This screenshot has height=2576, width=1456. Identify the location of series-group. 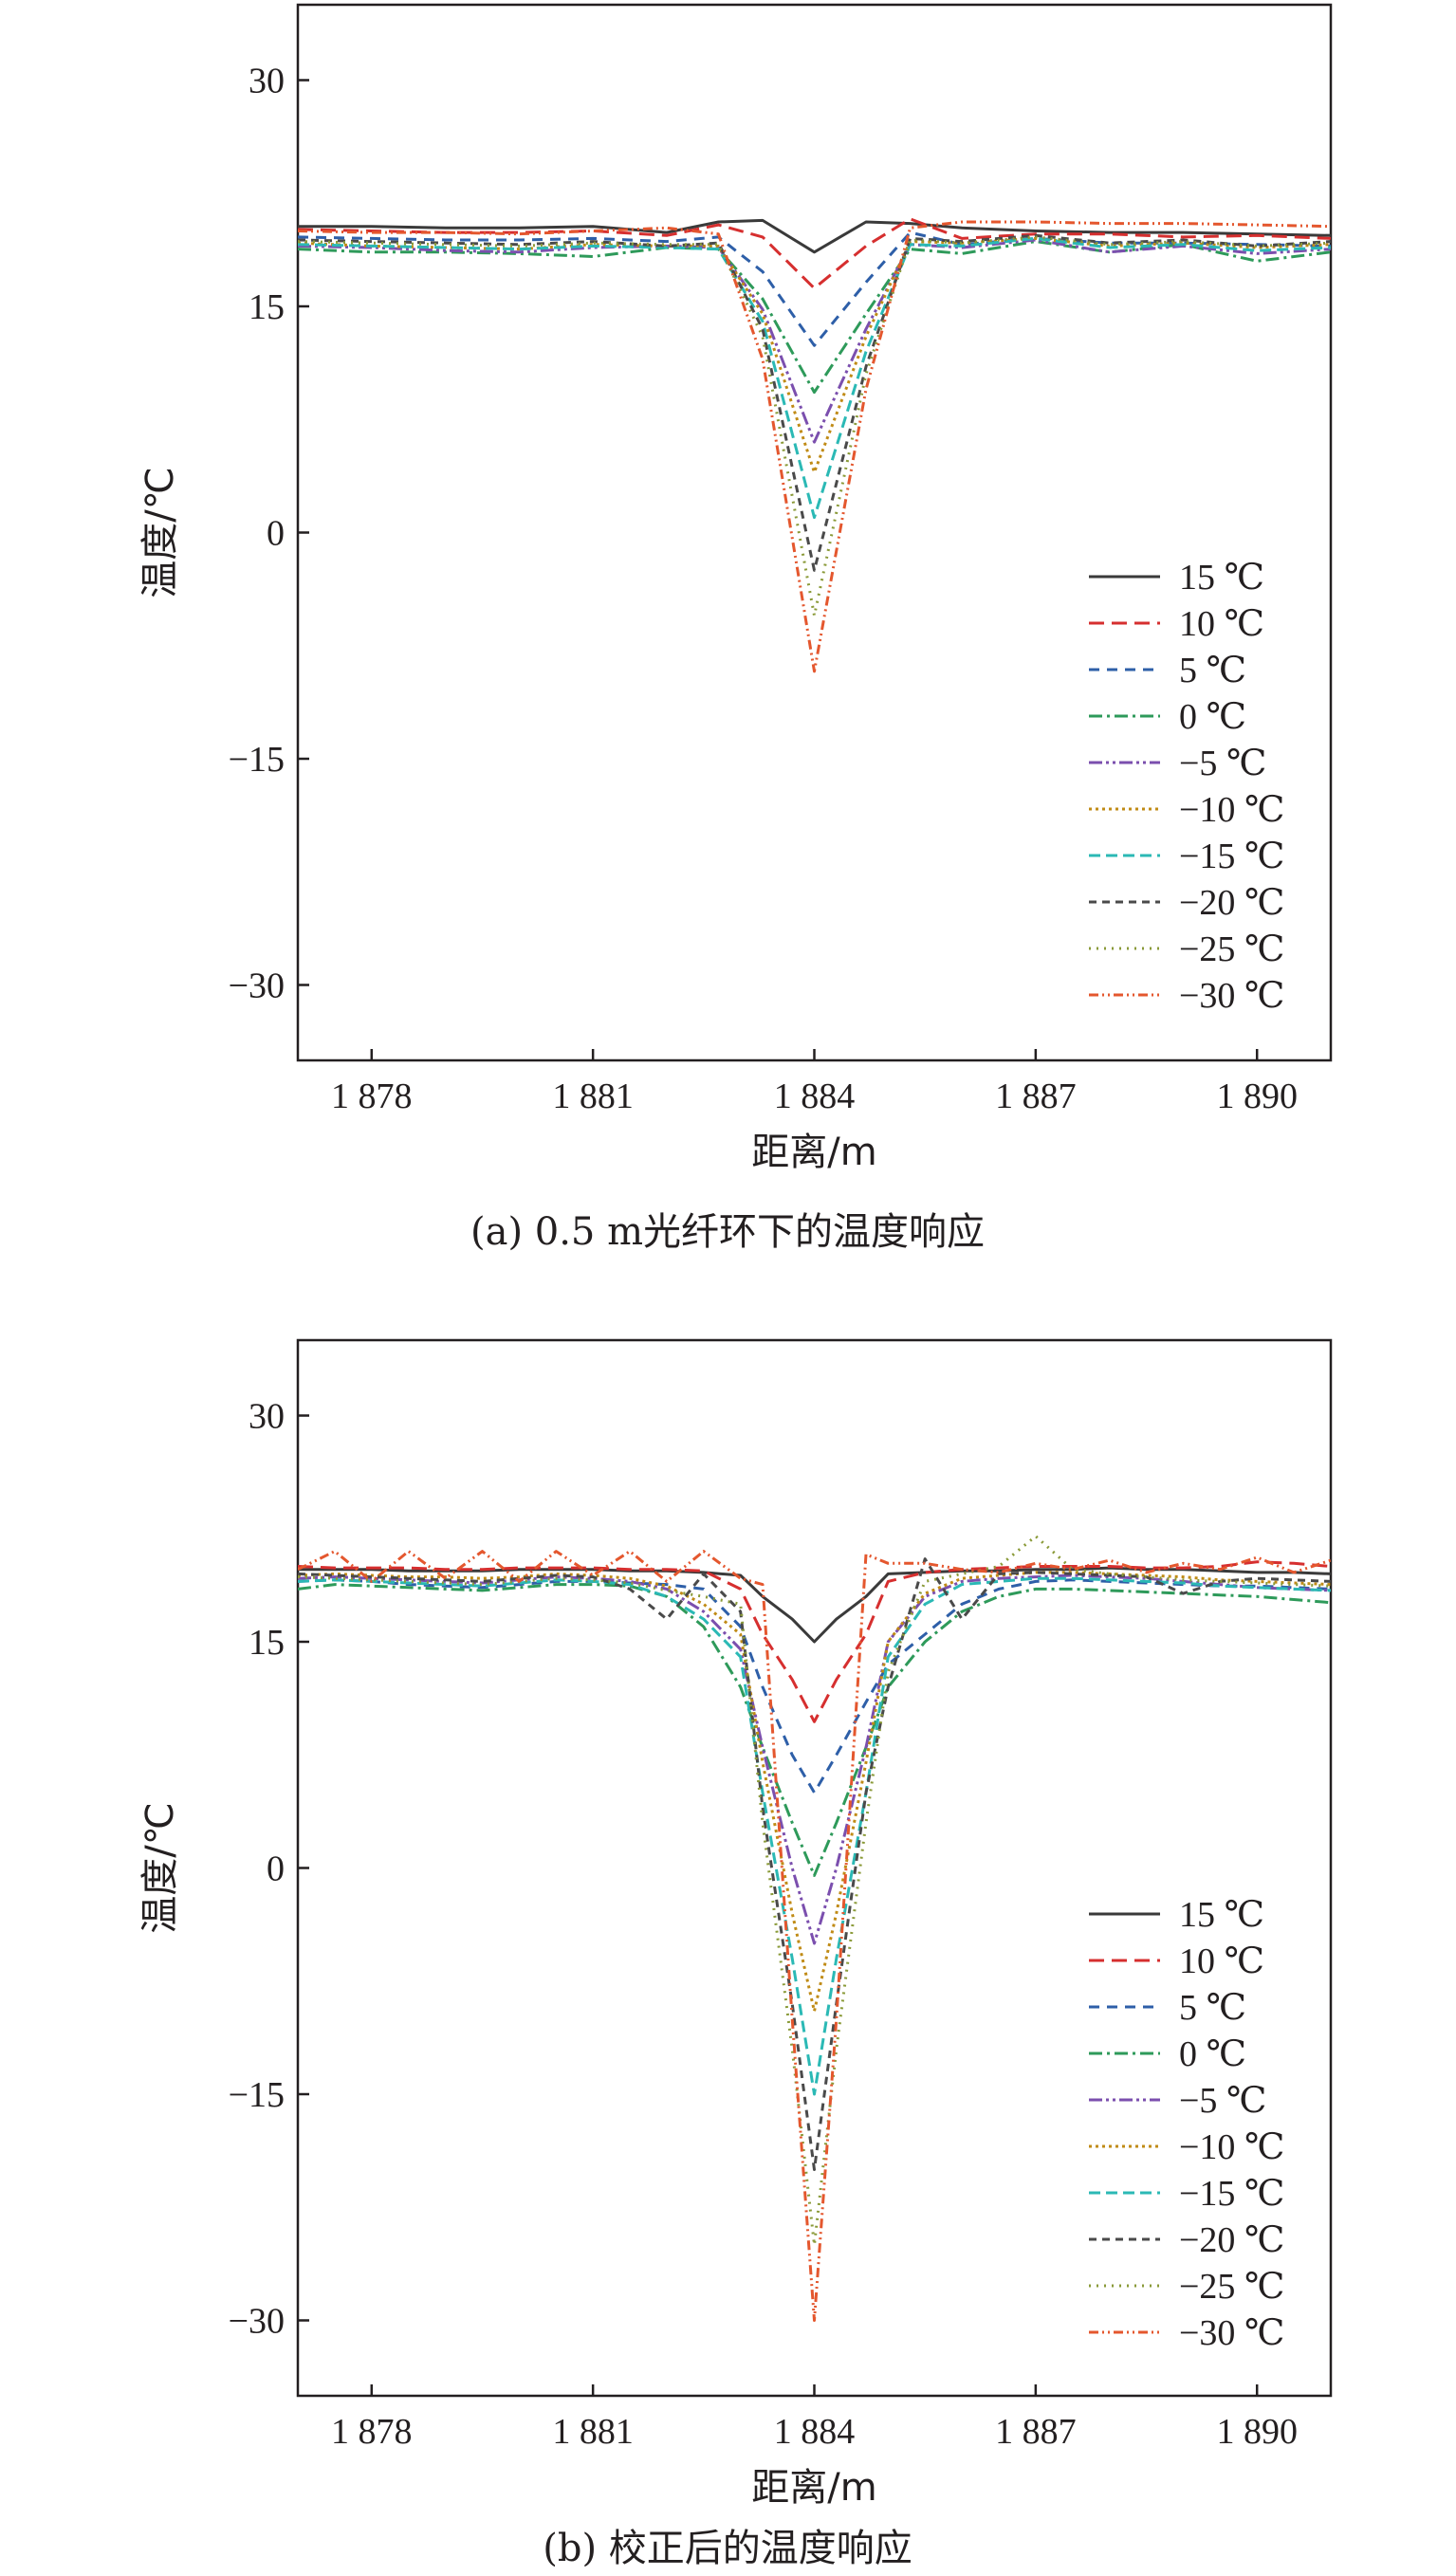
(814, 445).